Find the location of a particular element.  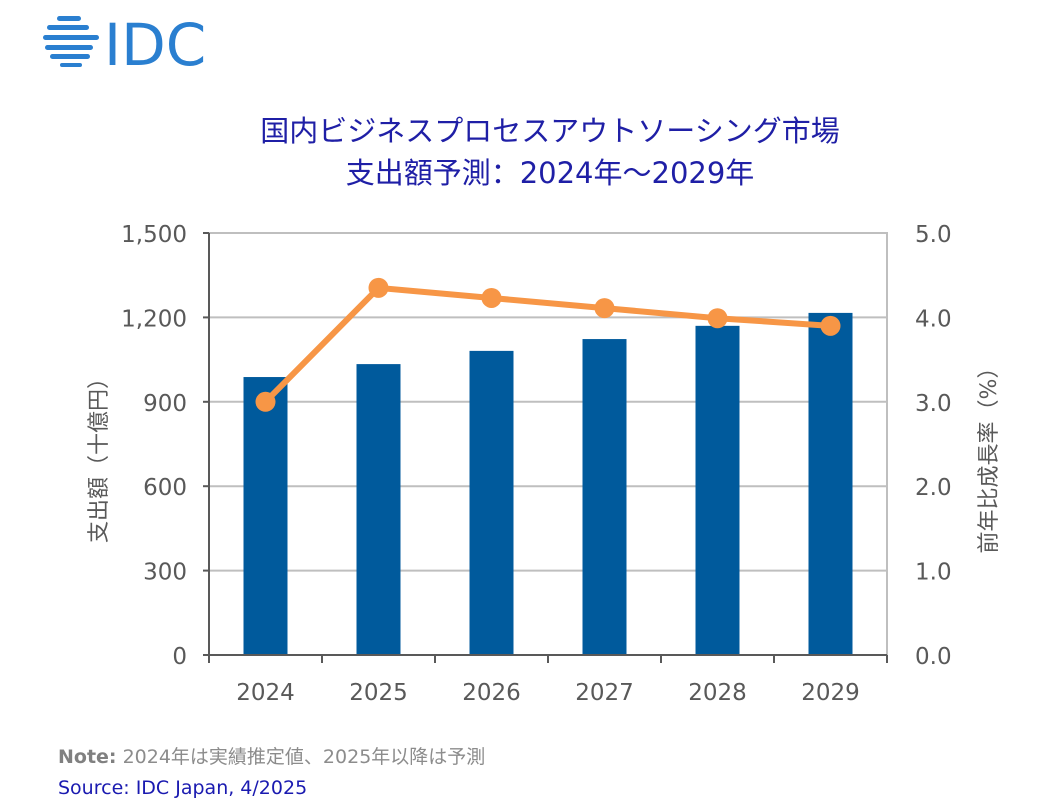

y-tick-label-left: 1,500 is located at coordinates (154, 235).